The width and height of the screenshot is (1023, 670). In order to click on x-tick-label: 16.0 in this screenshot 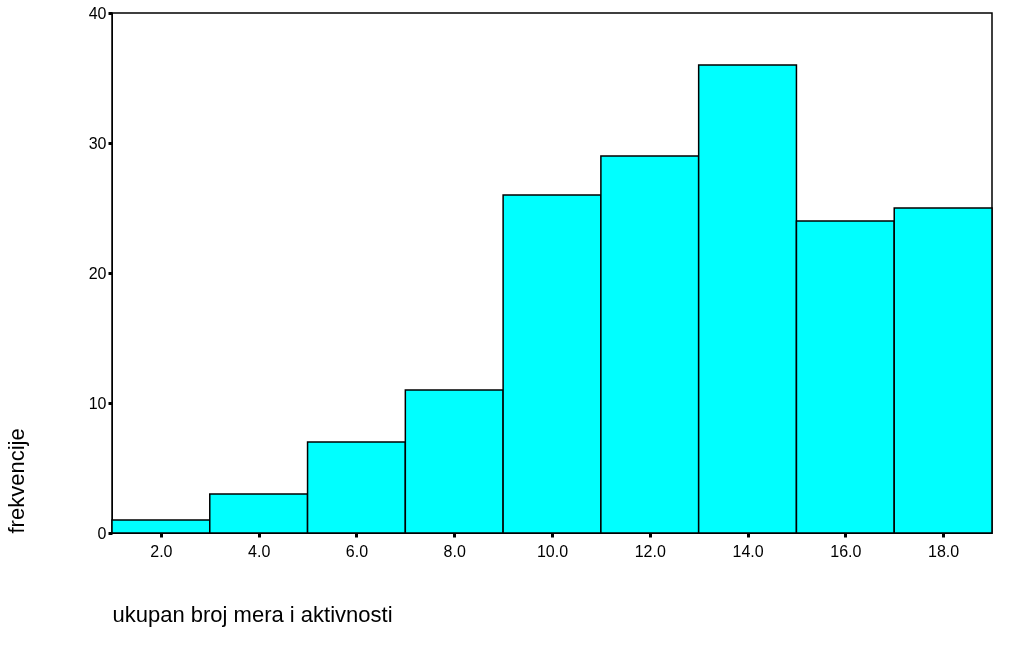, I will do `click(846, 551)`.